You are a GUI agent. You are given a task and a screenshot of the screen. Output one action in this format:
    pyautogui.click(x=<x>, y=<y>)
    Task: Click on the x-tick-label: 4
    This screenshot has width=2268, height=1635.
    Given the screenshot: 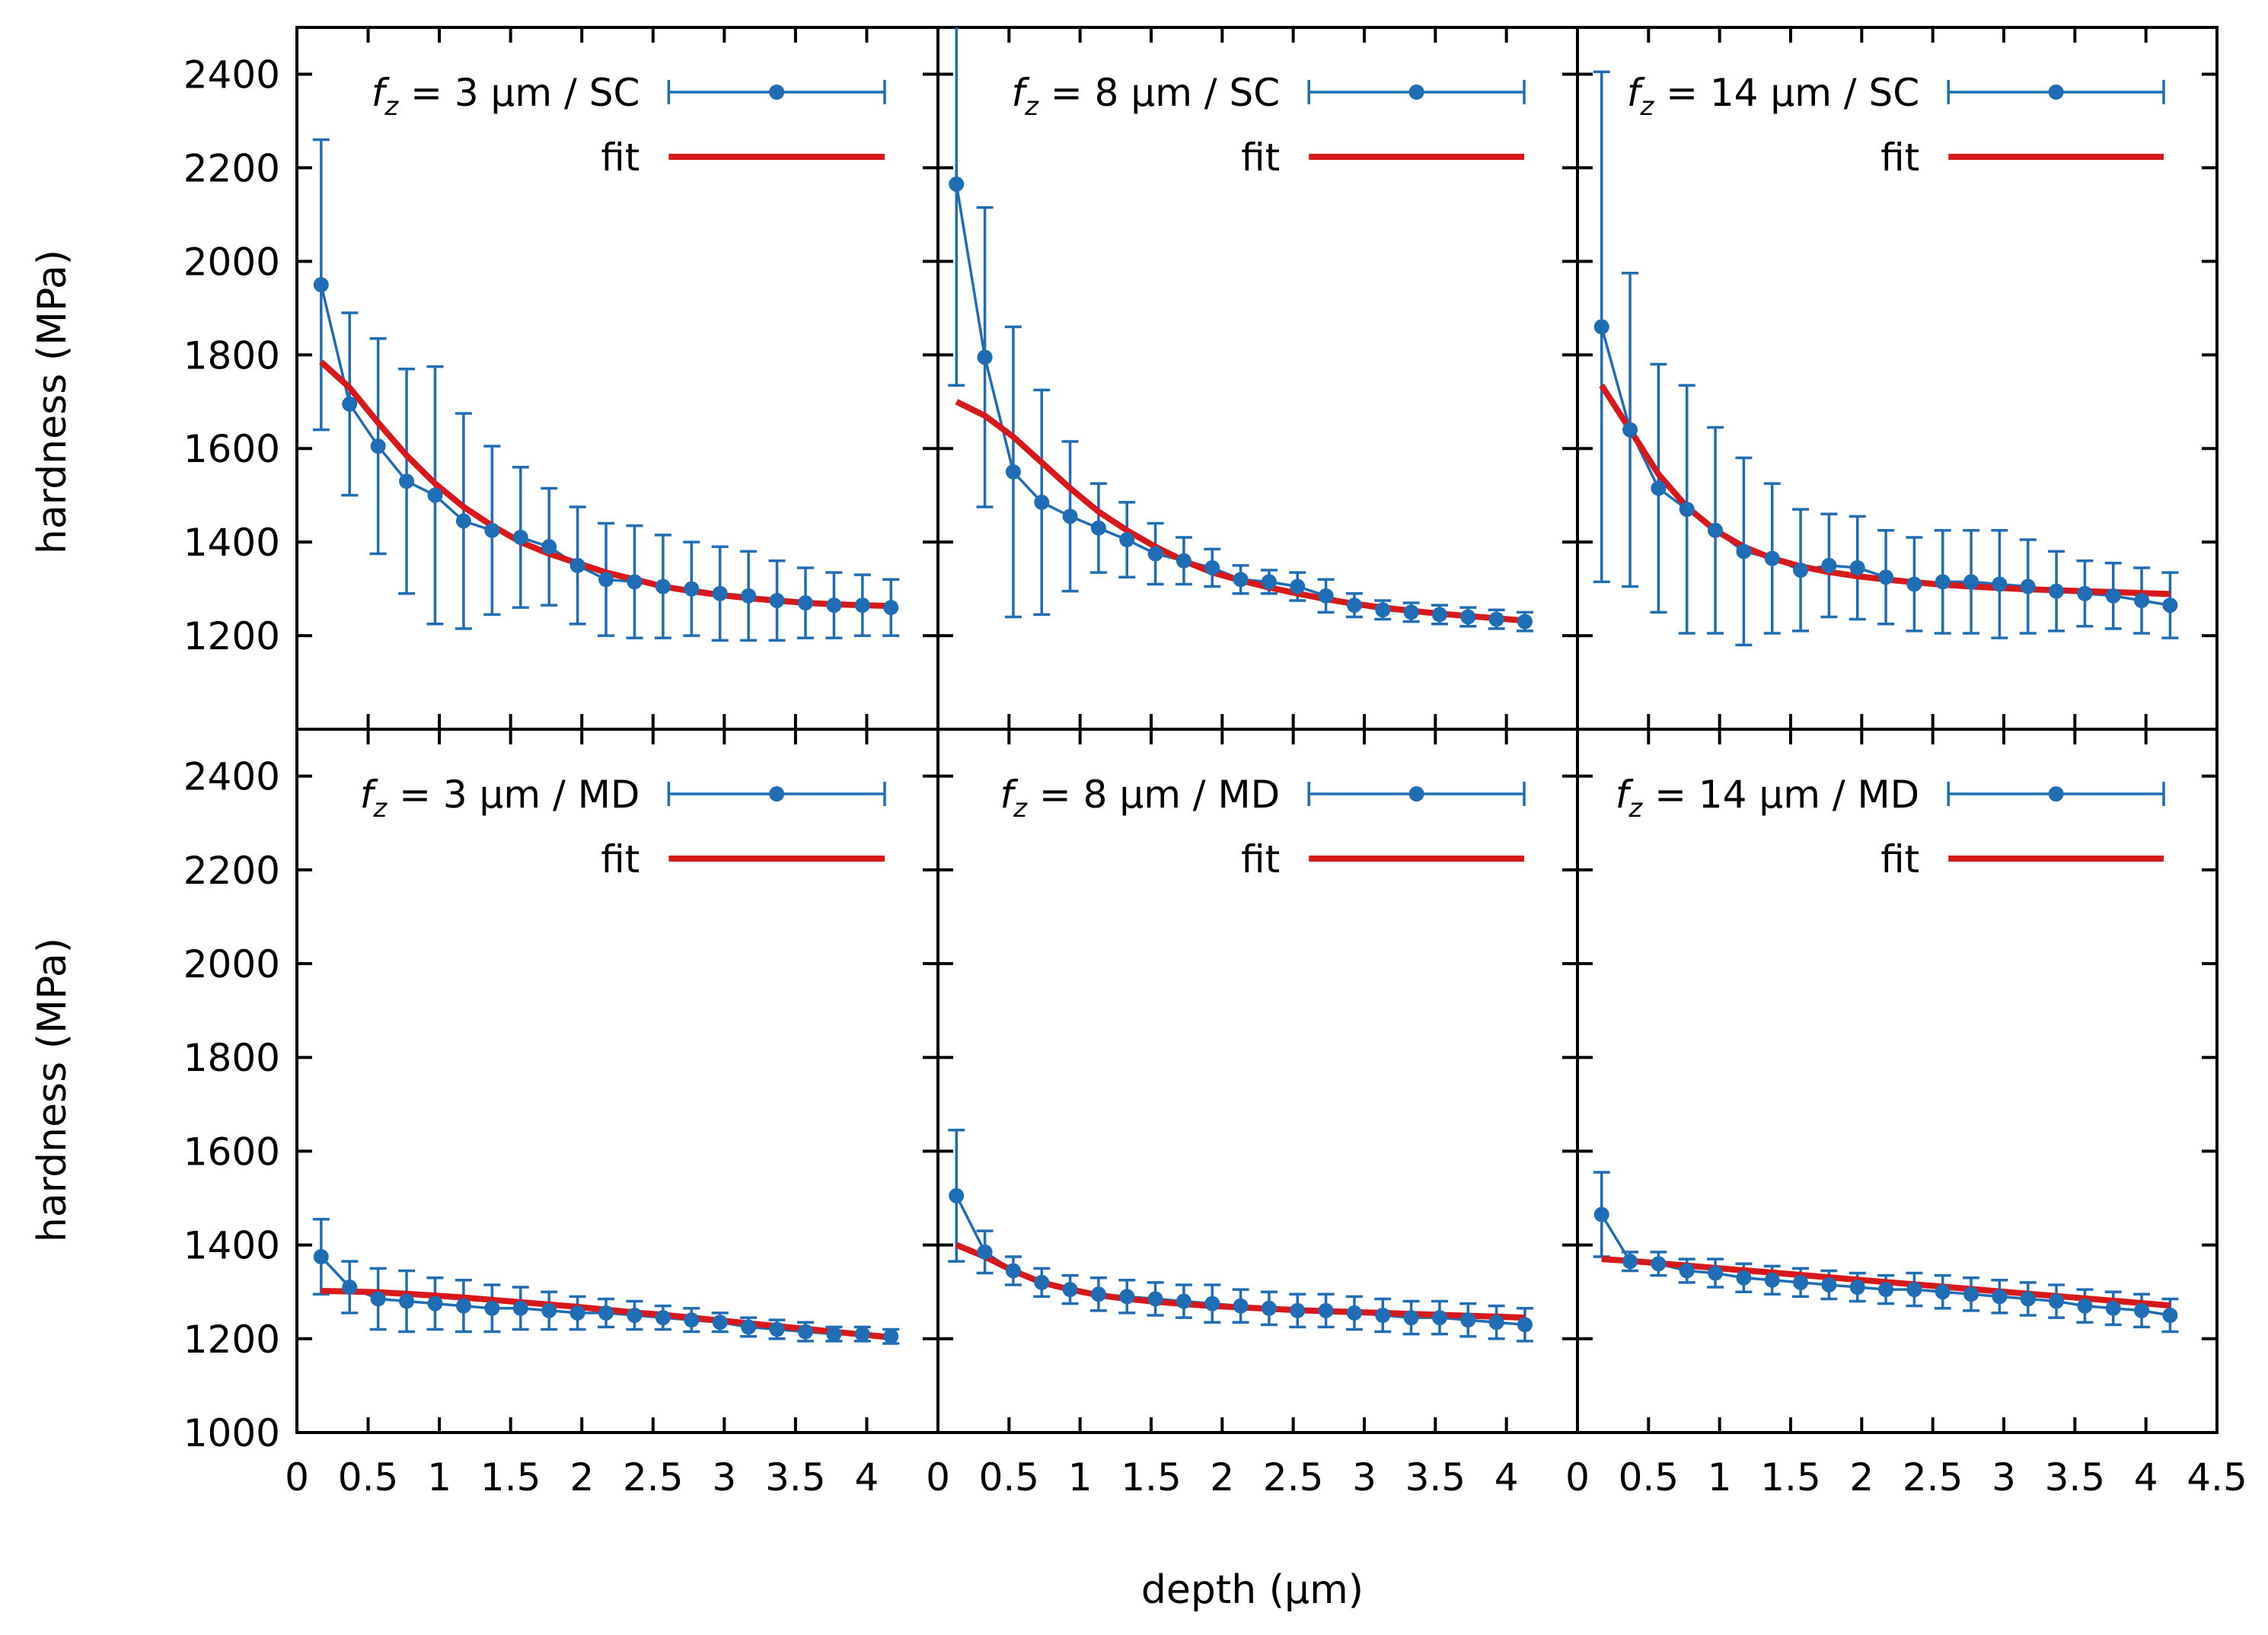 What is the action you would take?
    pyautogui.click(x=867, y=1477)
    